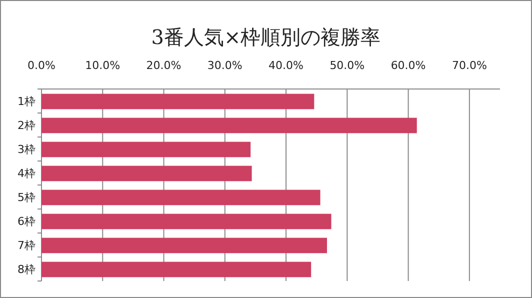  What do you see at coordinates (224, 65) in the screenshot?
I see `x-tick-label: 30.0%` at bounding box center [224, 65].